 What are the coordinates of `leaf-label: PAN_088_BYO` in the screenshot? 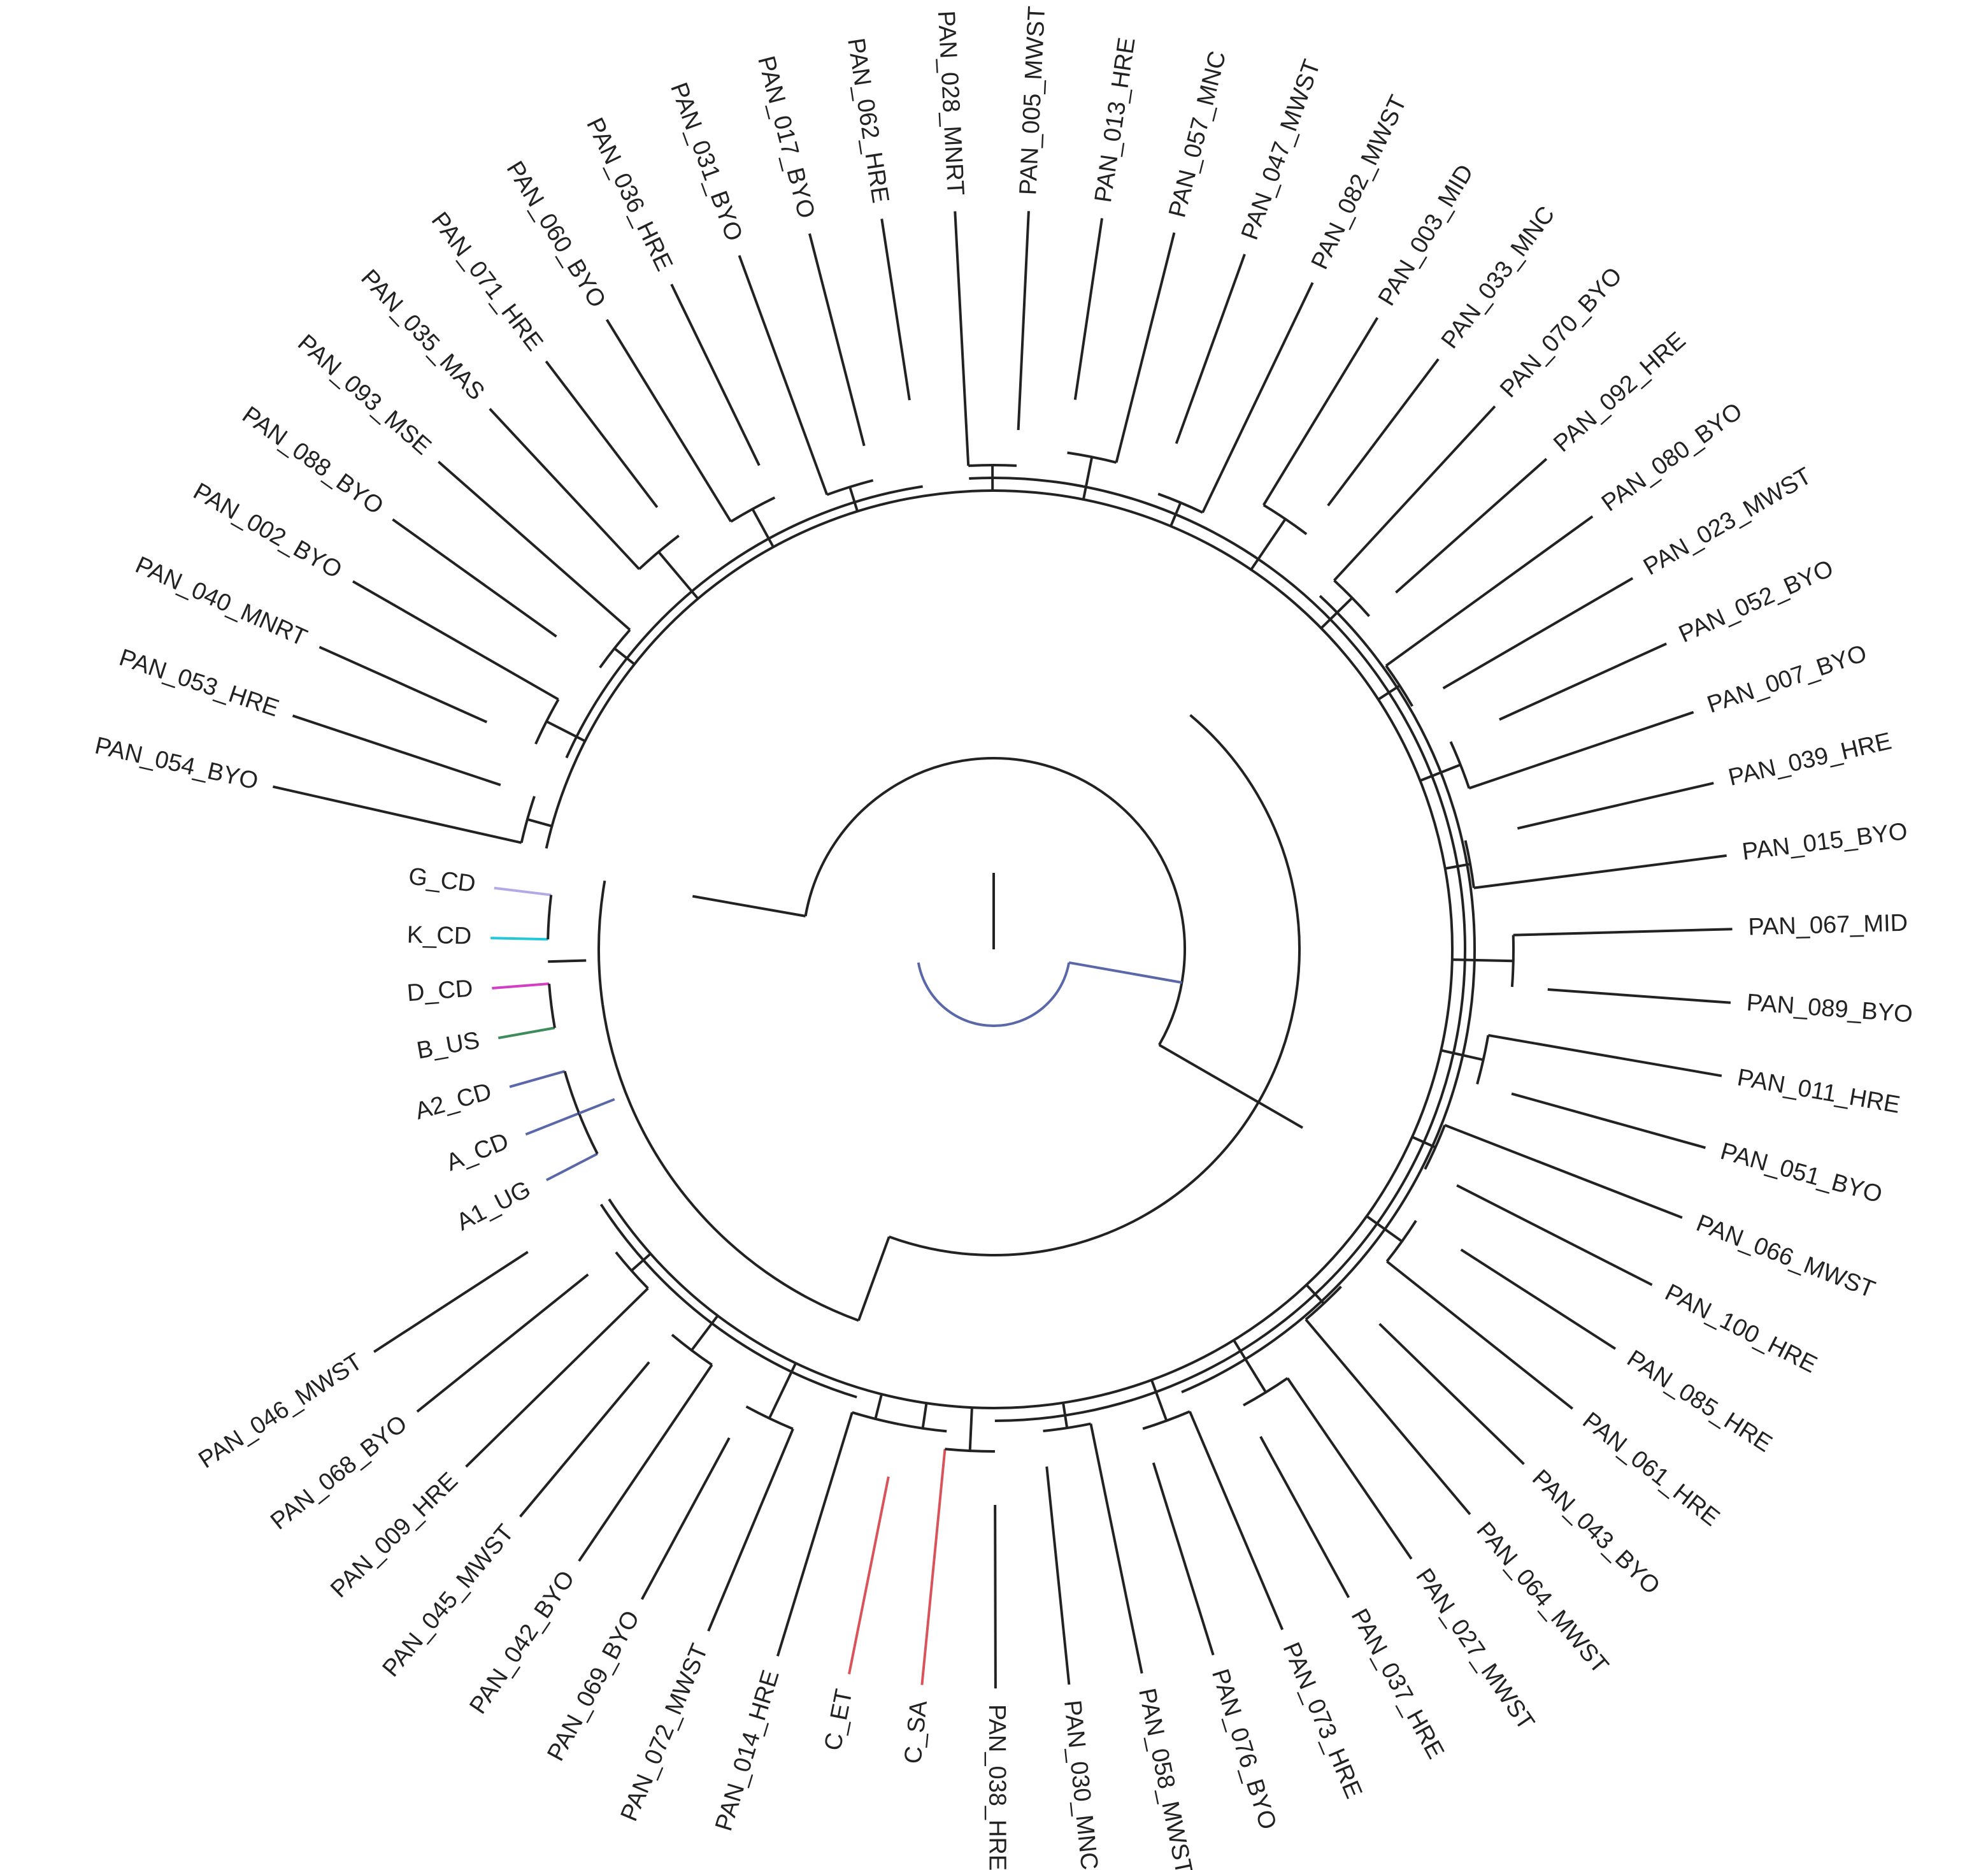 It's located at (313, 461).